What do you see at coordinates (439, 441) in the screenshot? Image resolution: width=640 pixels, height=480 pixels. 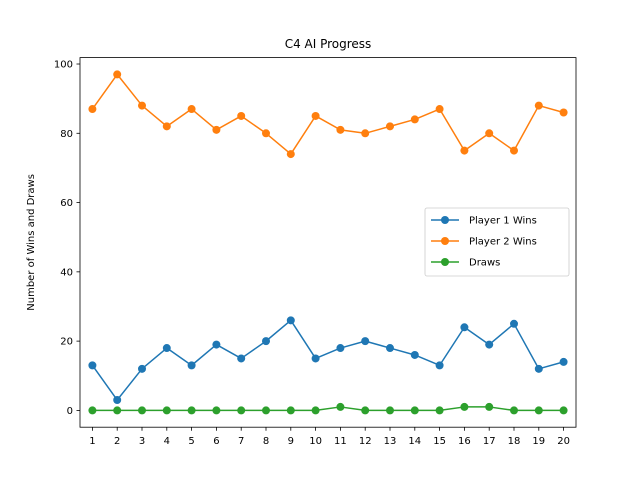 I see `x-tick-label: 15` at bounding box center [439, 441].